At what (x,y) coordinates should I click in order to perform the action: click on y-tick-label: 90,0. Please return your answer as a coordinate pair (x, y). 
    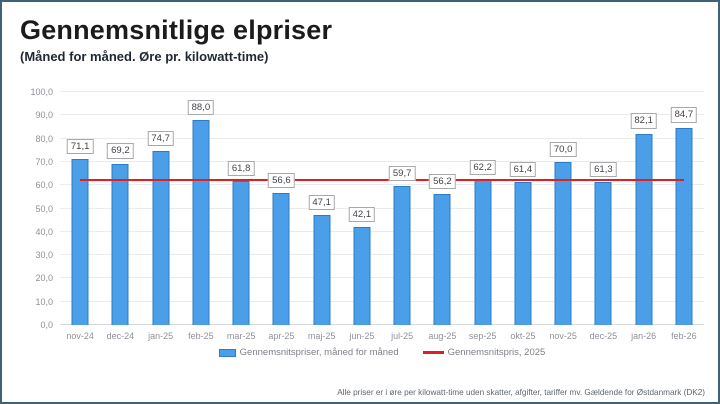
    Looking at the image, I should click on (44, 115).